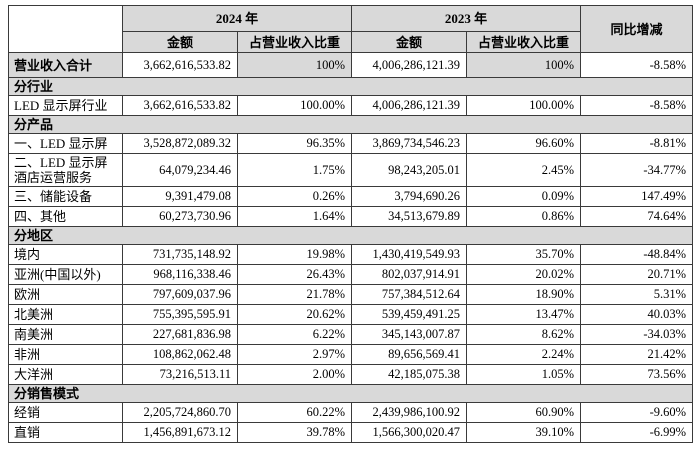 This screenshot has width=700, height=455. Describe the element at coordinates (294, 294) in the screenshot. I see `ratio-2024: 21.78%` at that location.